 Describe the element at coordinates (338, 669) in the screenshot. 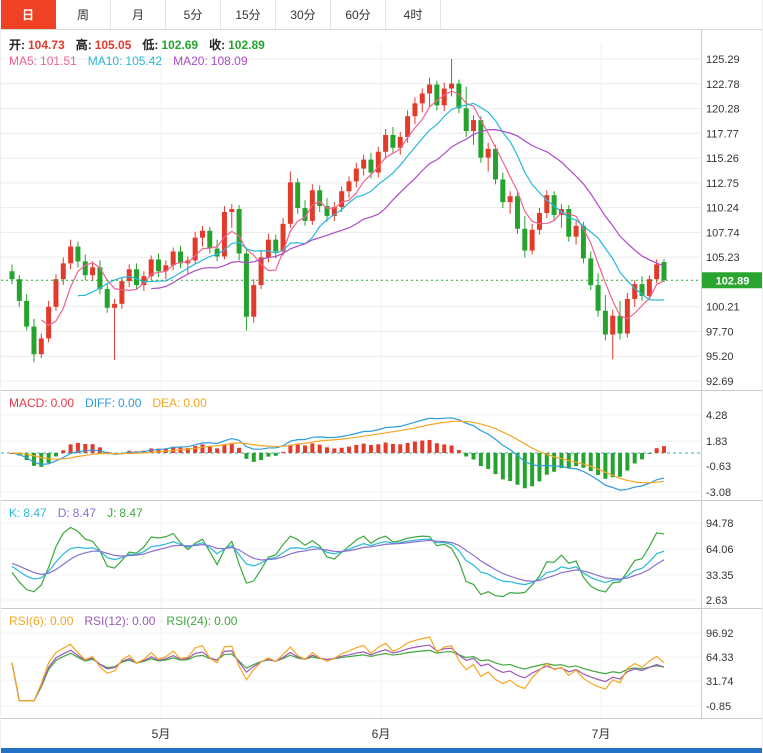

I see `rsi-panel` at that location.